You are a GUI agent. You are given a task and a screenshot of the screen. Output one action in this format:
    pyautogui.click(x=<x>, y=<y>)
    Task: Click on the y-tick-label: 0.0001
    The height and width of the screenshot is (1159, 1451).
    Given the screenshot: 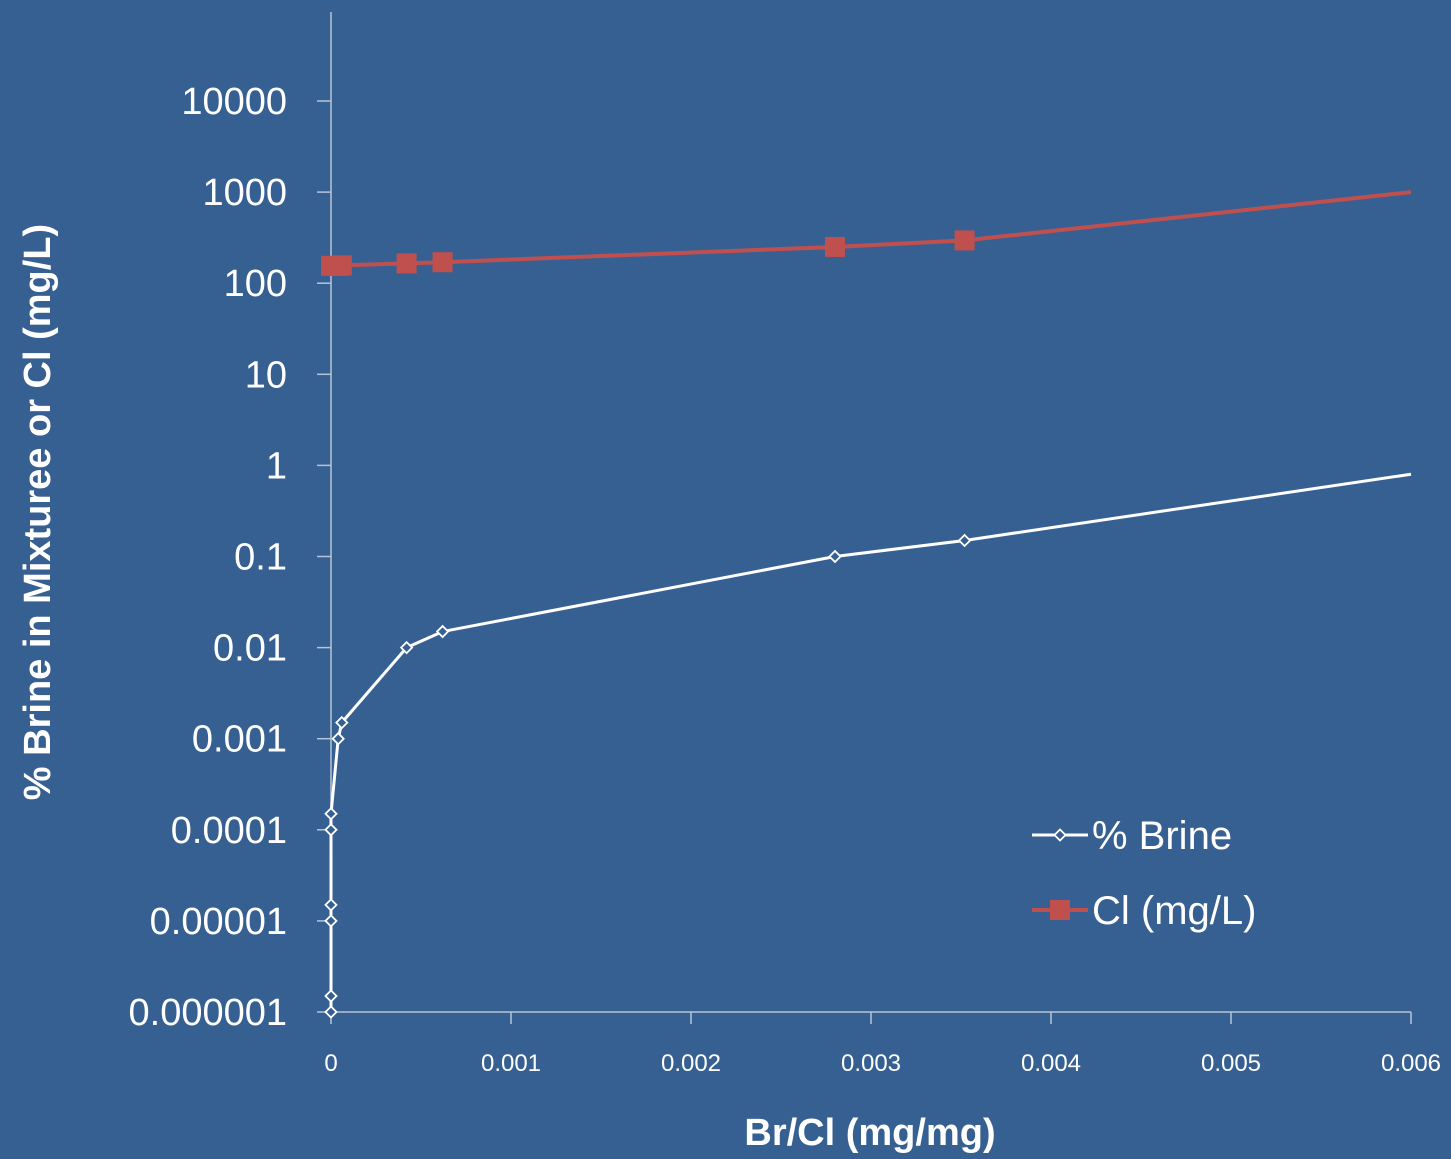 What is the action you would take?
    pyautogui.click(x=229, y=831)
    